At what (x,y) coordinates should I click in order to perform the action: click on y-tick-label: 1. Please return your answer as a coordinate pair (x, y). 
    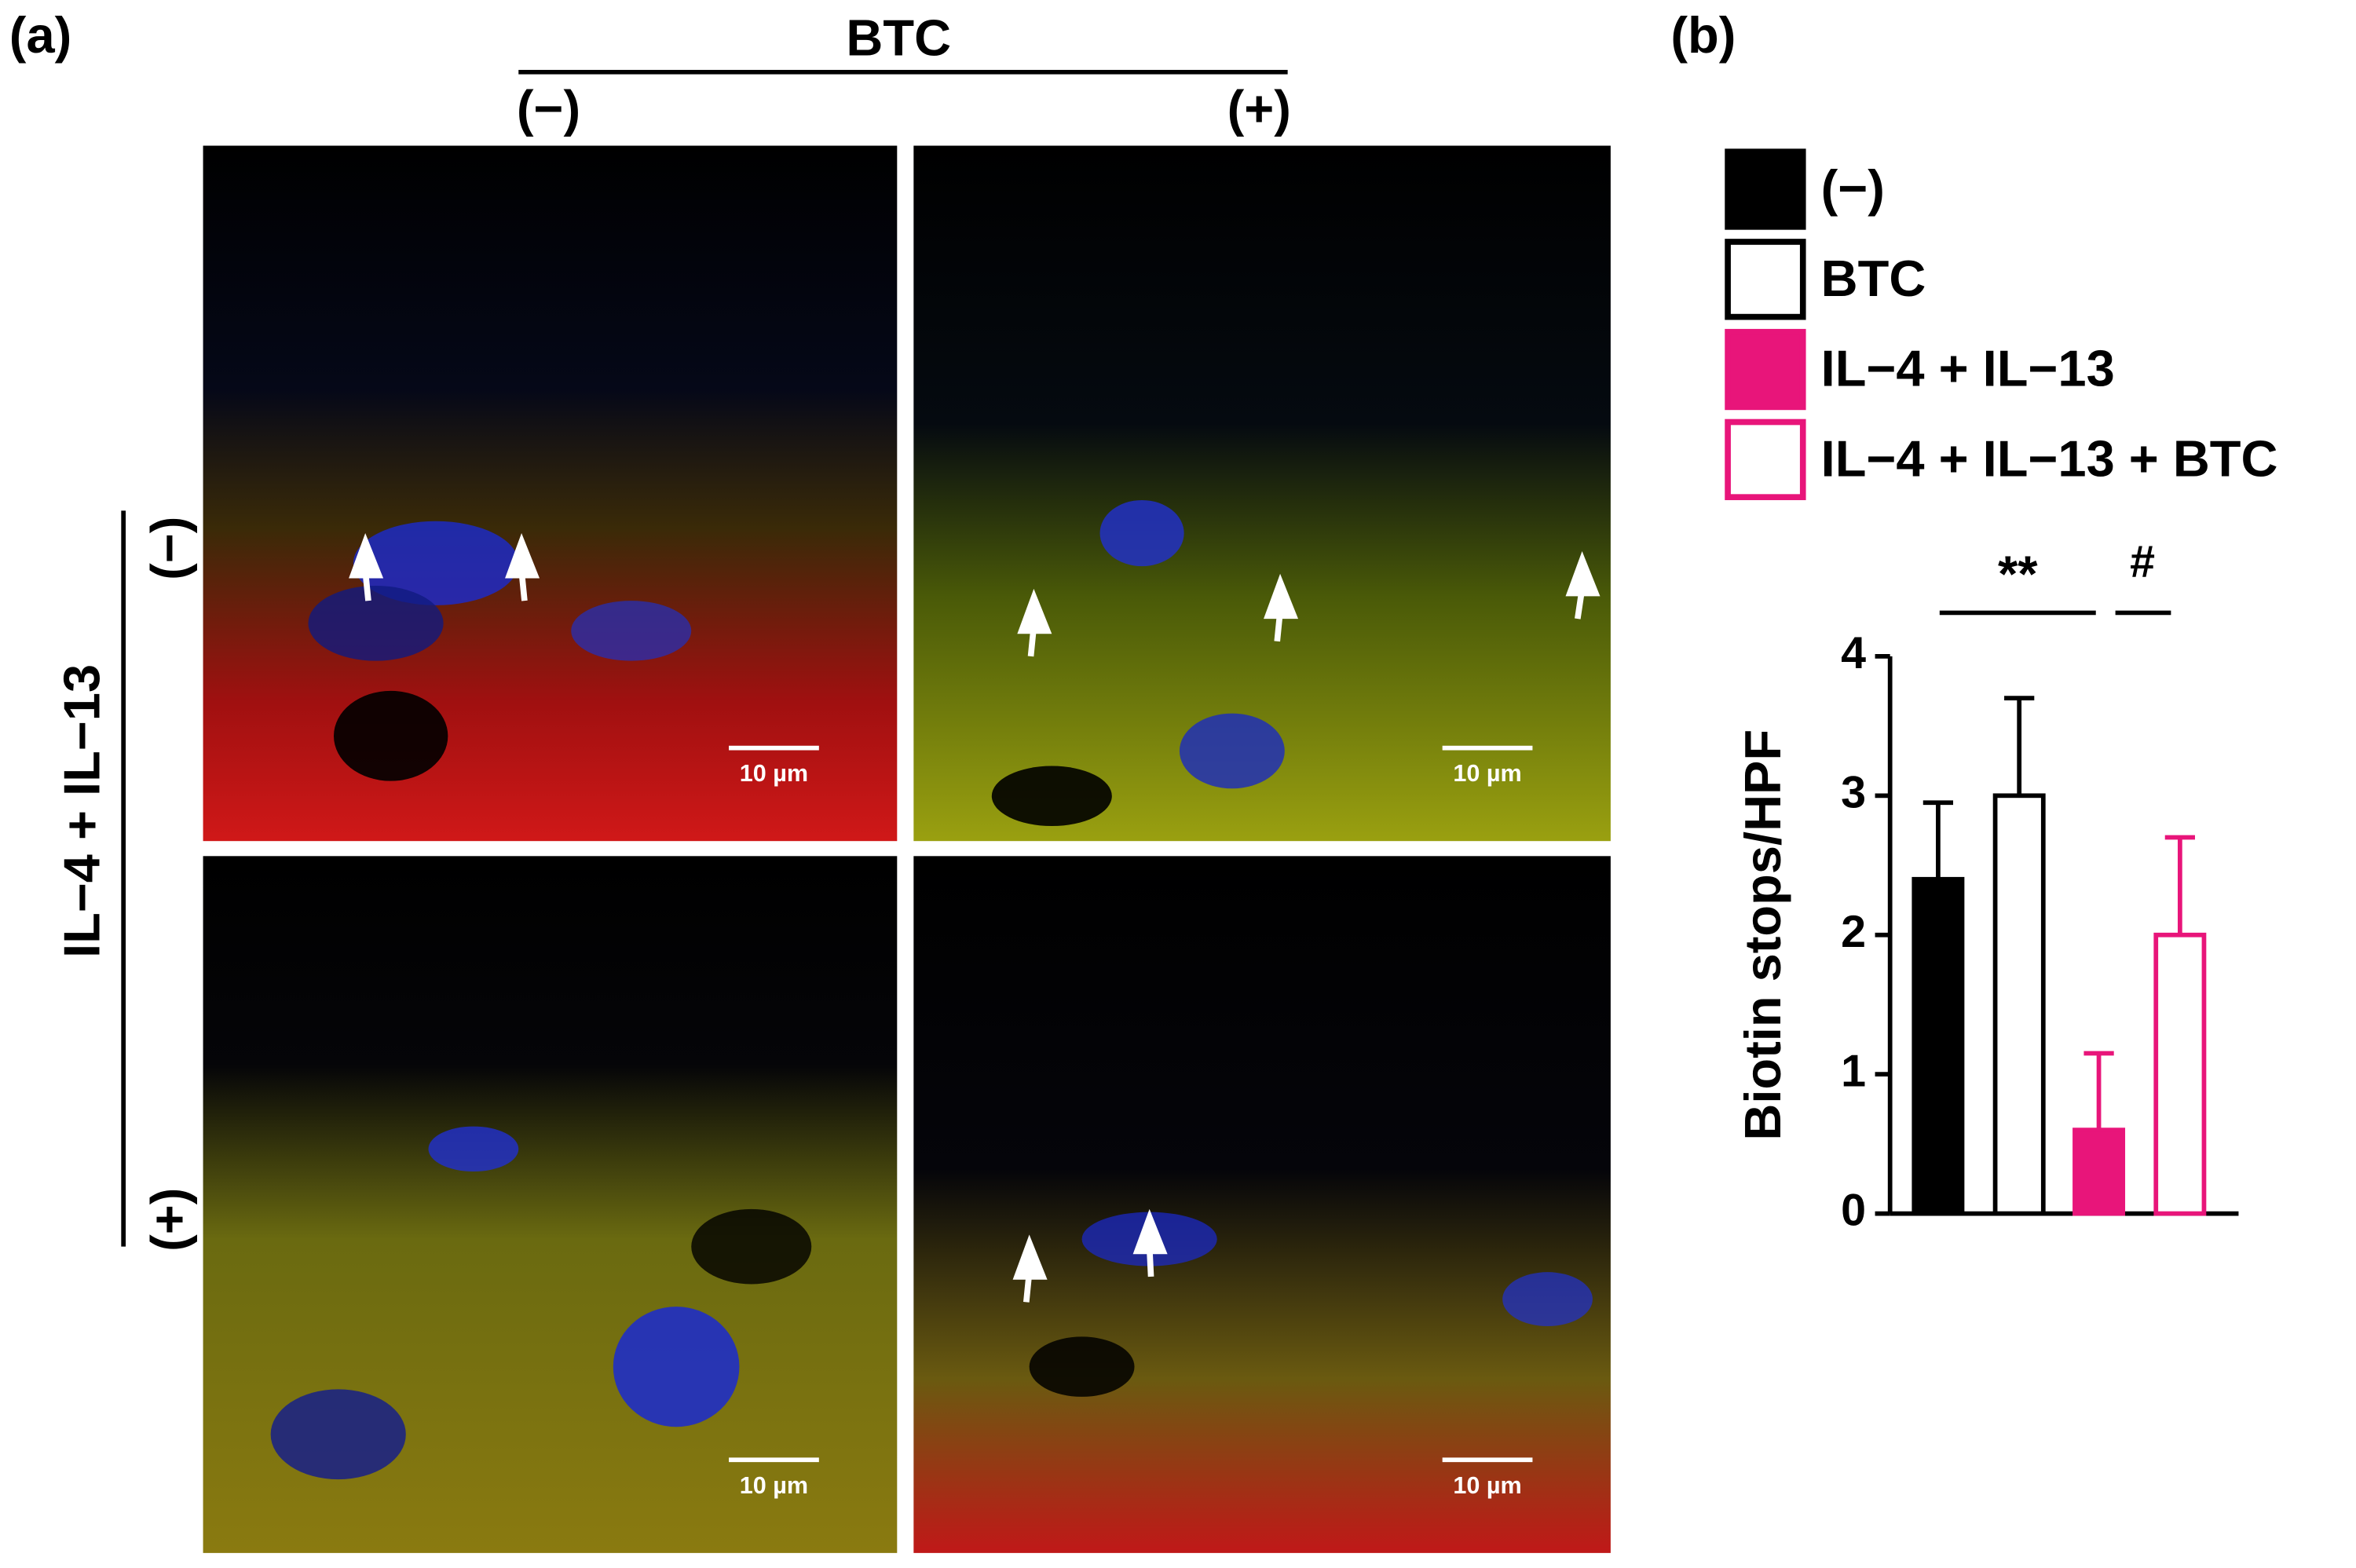
    Looking at the image, I should click on (1853, 1071).